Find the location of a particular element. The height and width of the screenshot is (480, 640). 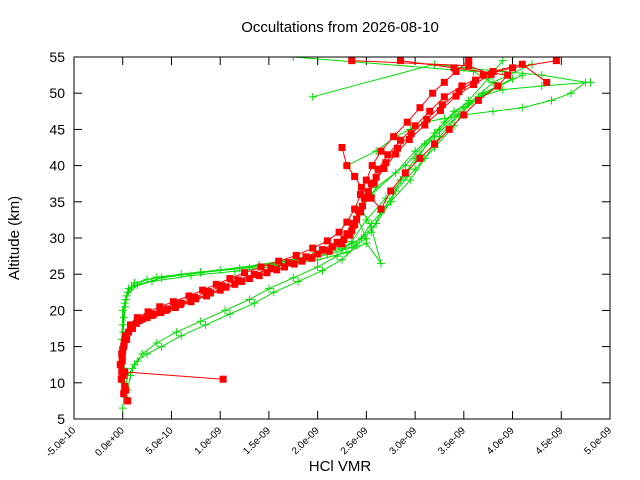

y-tick-label: 5 is located at coordinates (61, 419).